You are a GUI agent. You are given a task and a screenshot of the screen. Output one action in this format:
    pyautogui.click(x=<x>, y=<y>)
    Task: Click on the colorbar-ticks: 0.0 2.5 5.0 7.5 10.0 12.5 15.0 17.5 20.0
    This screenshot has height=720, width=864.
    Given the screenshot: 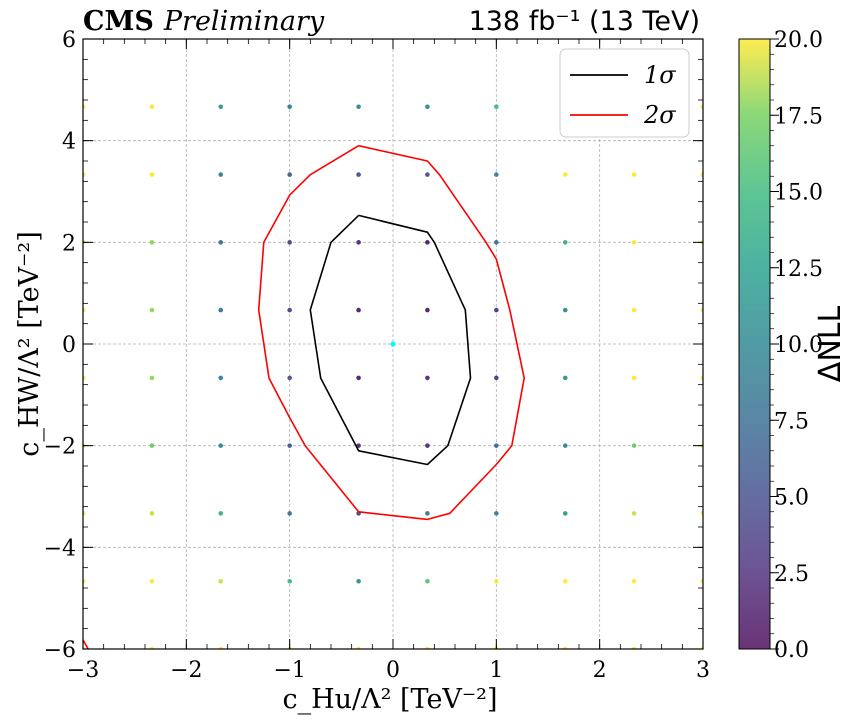 What is the action you would take?
    pyautogui.click(x=796, y=345)
    